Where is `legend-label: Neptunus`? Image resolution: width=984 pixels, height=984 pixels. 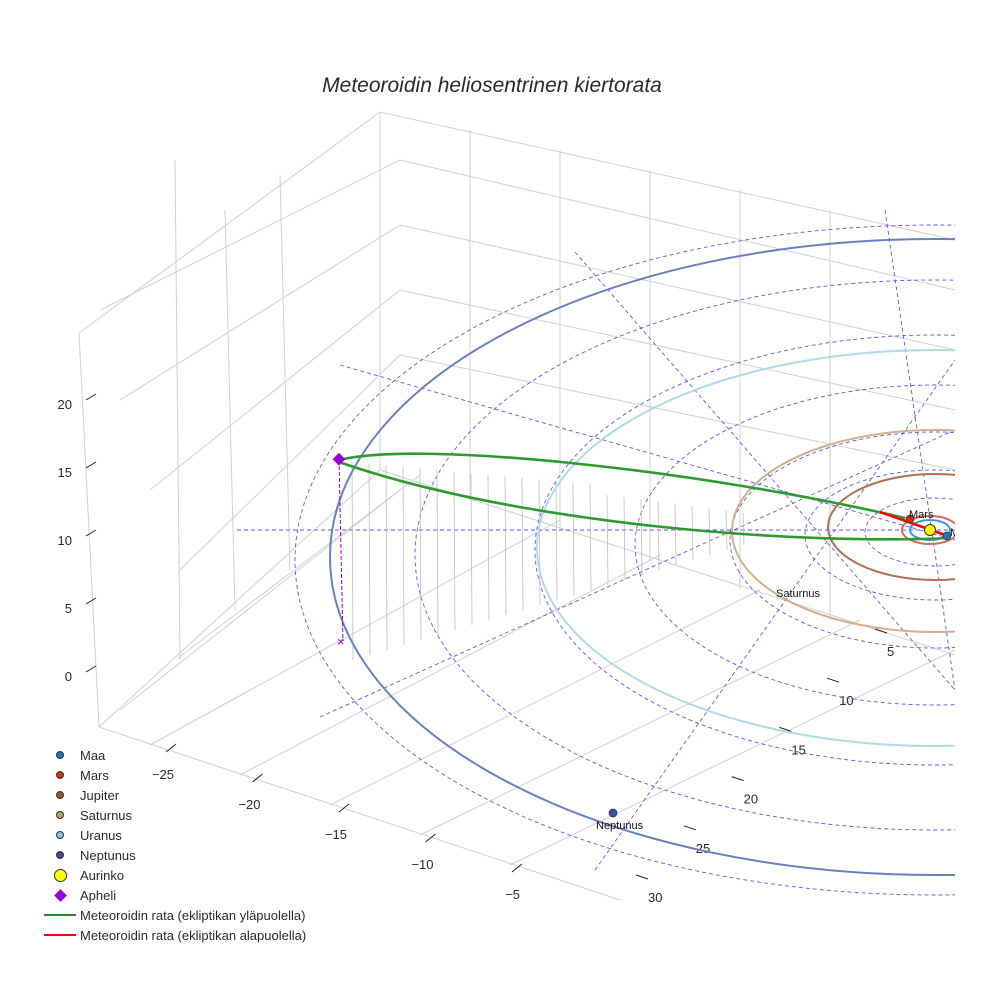 legend-label: Neptunus is located at coordinates (108, 855).